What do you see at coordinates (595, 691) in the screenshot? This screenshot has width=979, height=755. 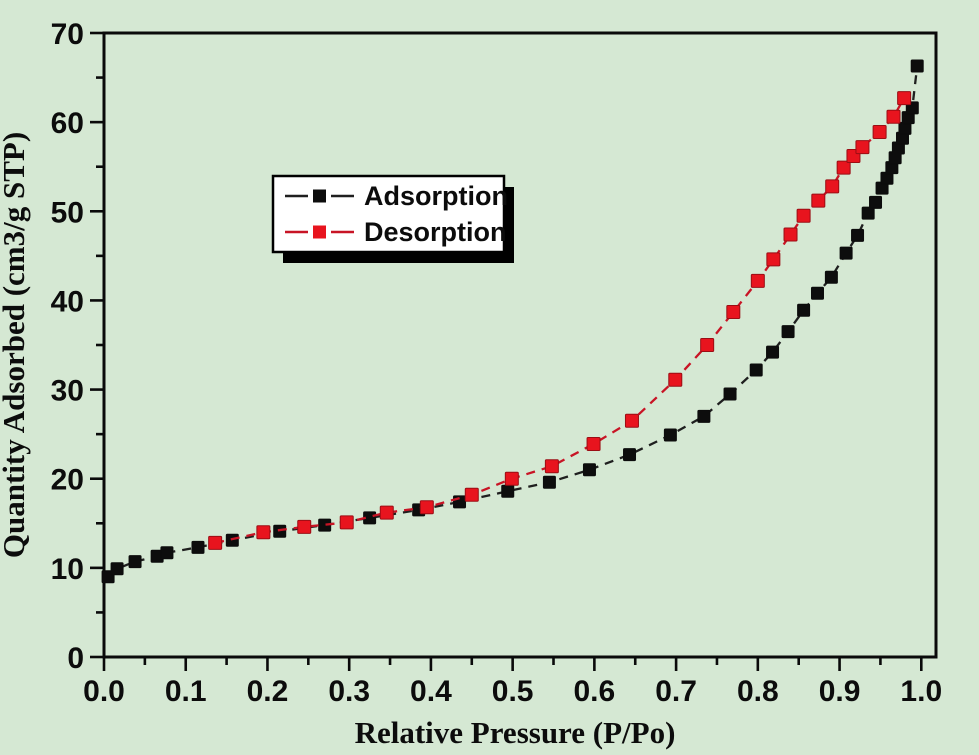 I see `x-tick-label: 0.6` at bounding box center [595, 691].